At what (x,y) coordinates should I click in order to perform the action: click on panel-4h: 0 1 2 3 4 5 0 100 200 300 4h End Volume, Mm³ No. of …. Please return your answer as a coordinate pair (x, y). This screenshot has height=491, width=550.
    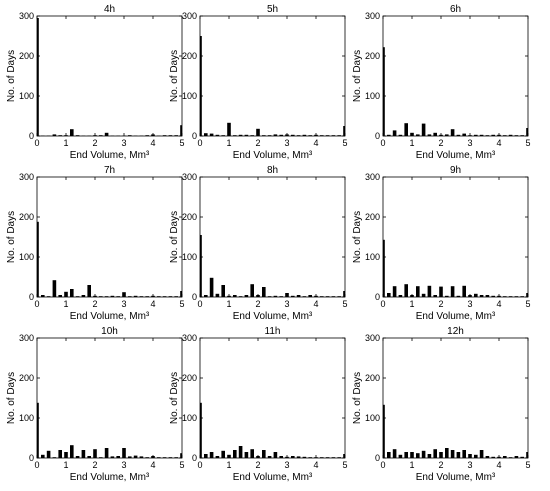
    Looking at the image, I should click on (95, 82).